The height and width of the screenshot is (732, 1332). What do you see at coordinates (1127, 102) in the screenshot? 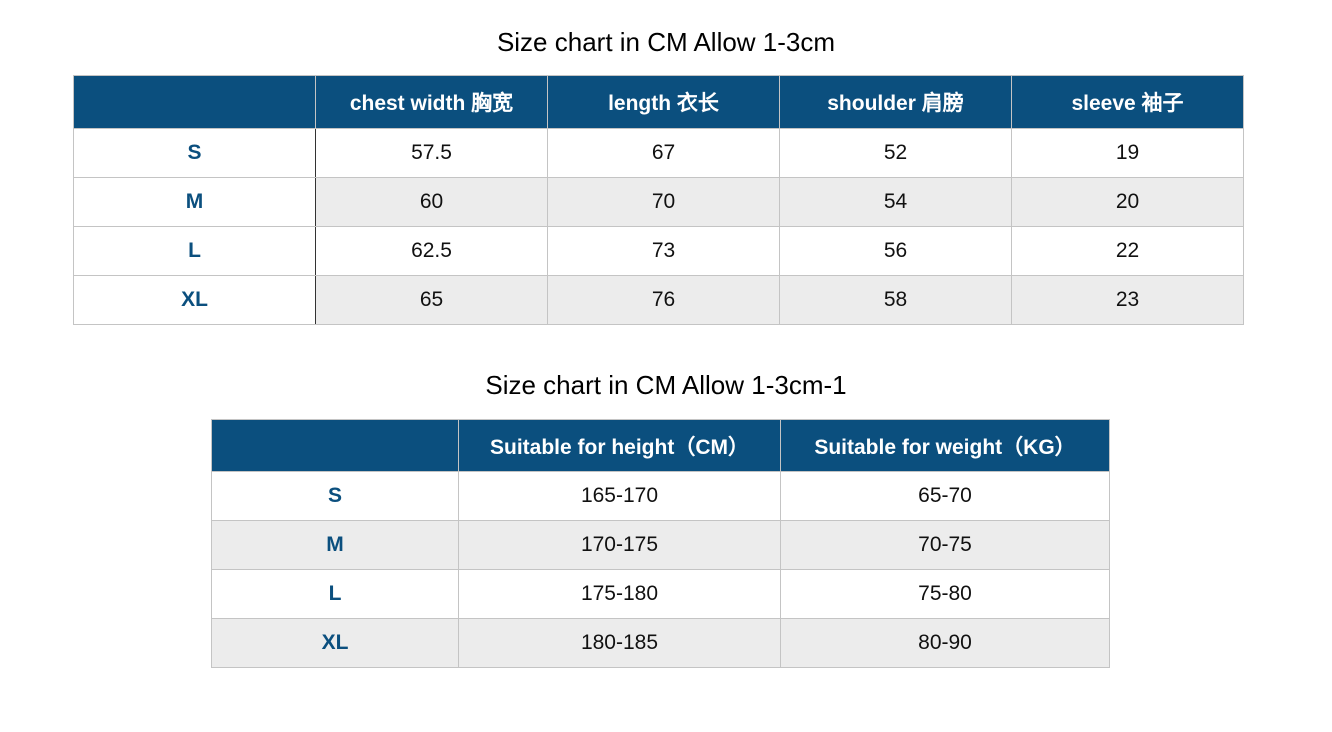
I see `column-header: sleeve 袖子` at bounding box center [1127, 102].